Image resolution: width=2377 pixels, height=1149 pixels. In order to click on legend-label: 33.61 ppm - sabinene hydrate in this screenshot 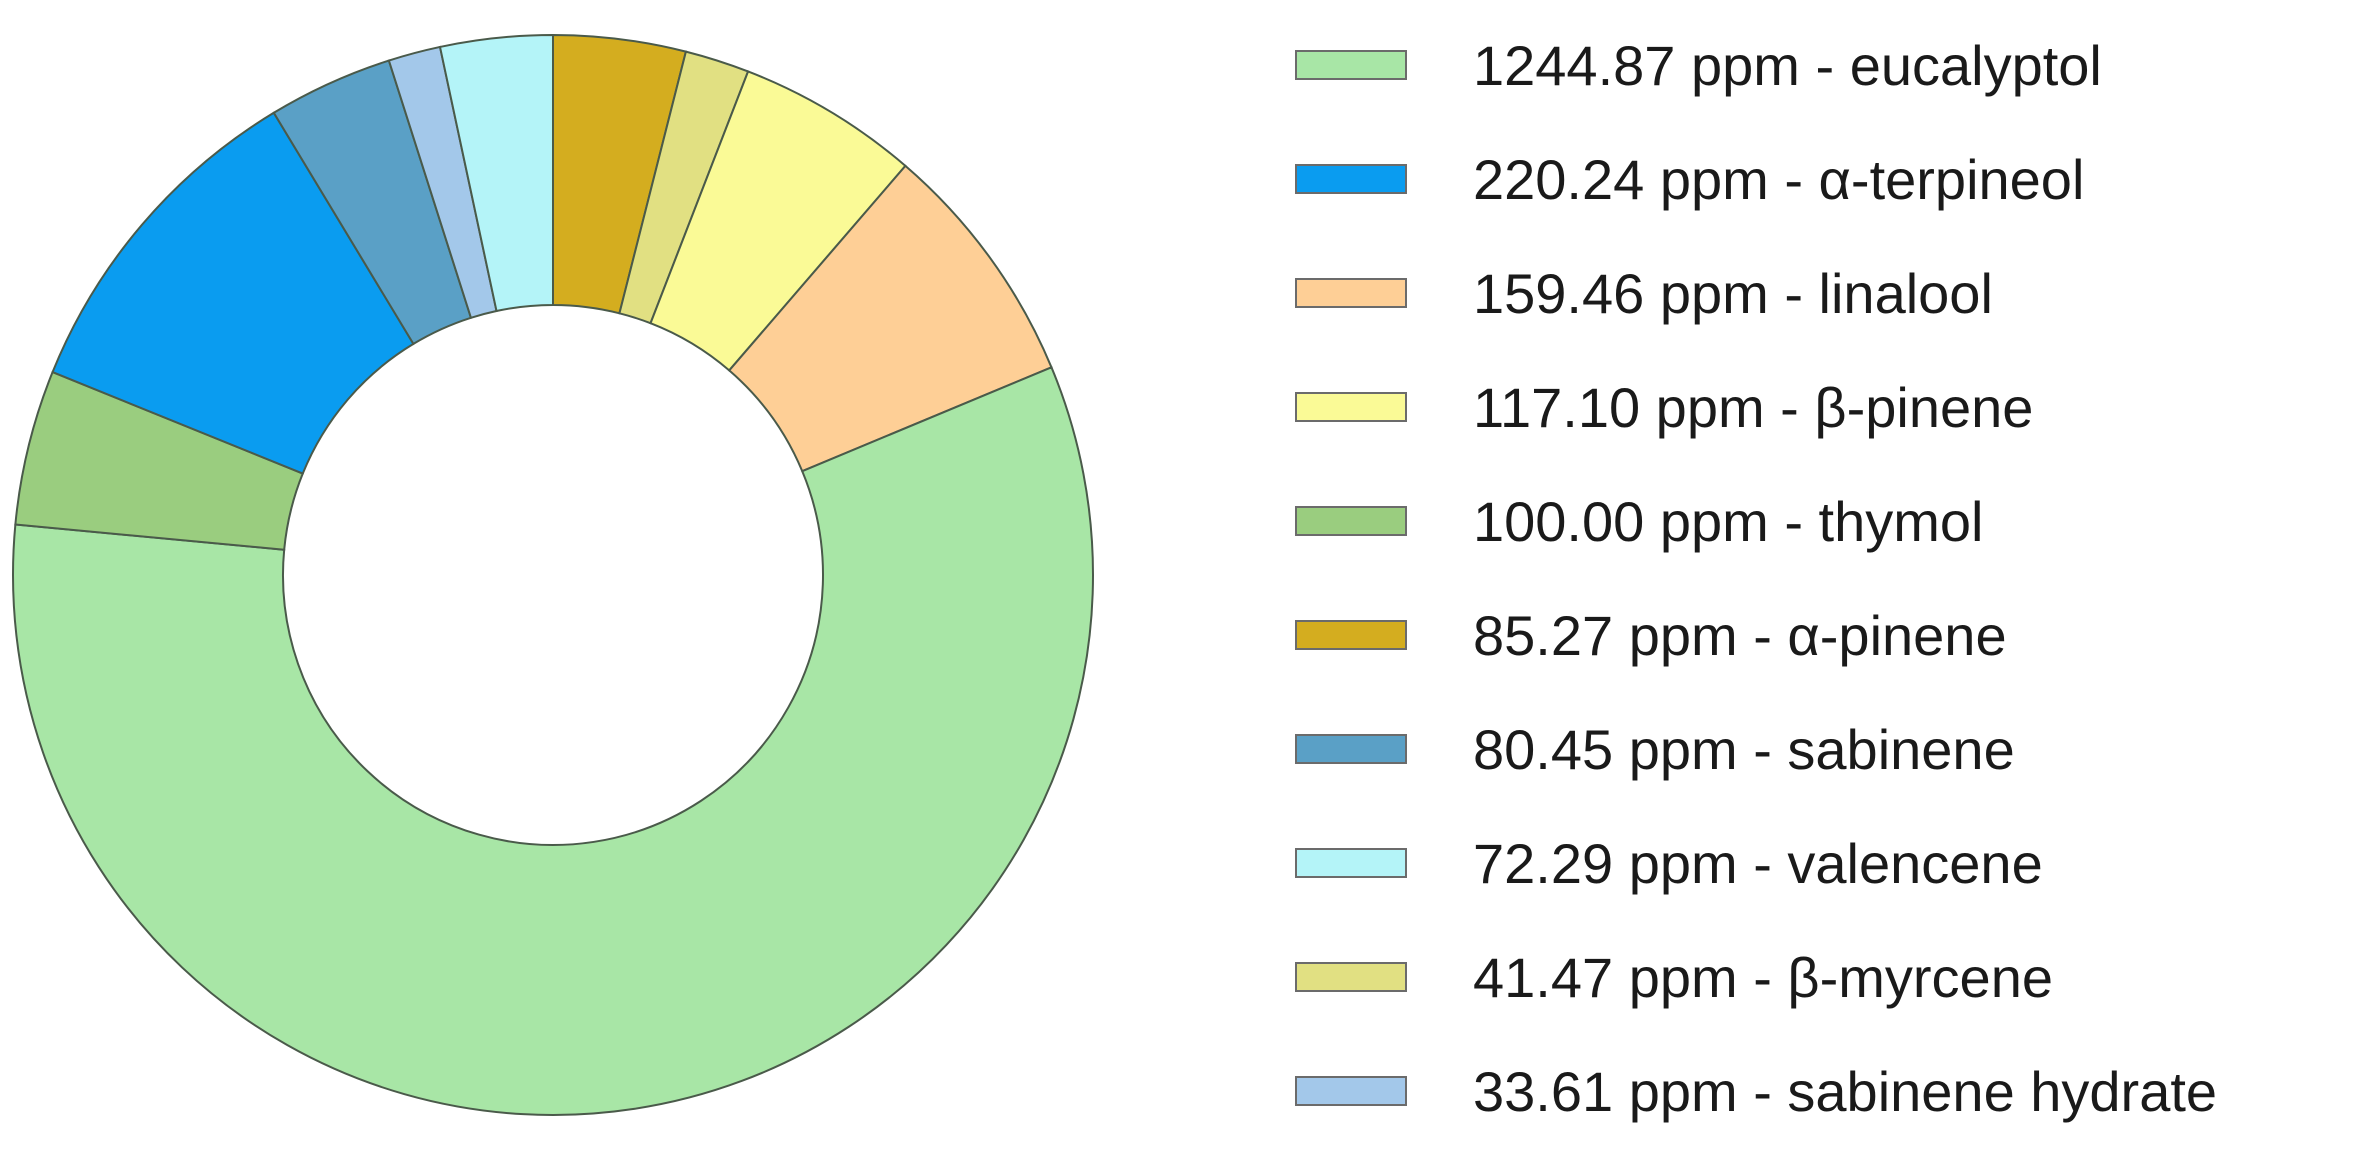, I will do `click(1845, 1091)`.